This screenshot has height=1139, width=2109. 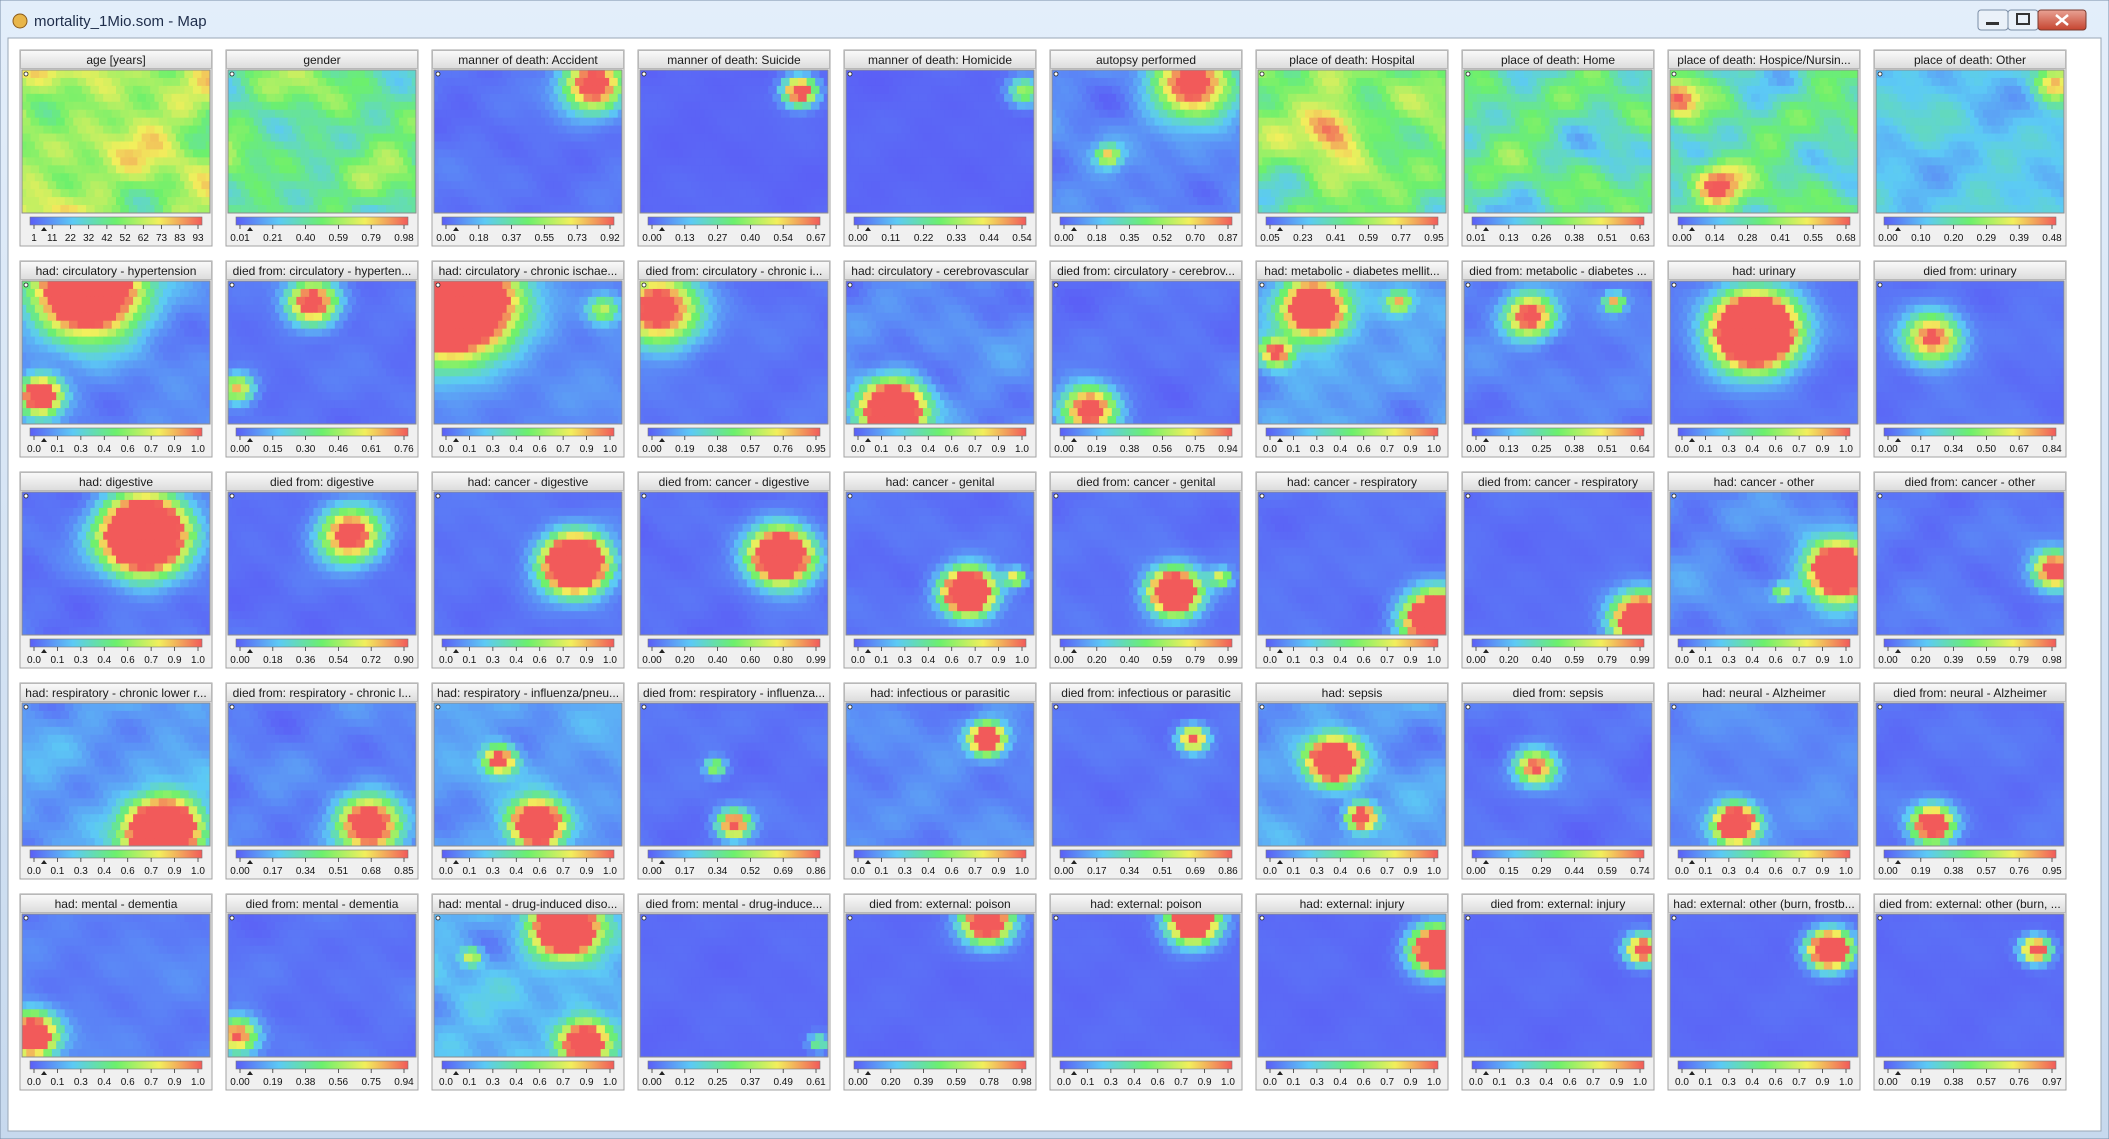 I want to click on minimize-button, so click(x=1993, y=20).